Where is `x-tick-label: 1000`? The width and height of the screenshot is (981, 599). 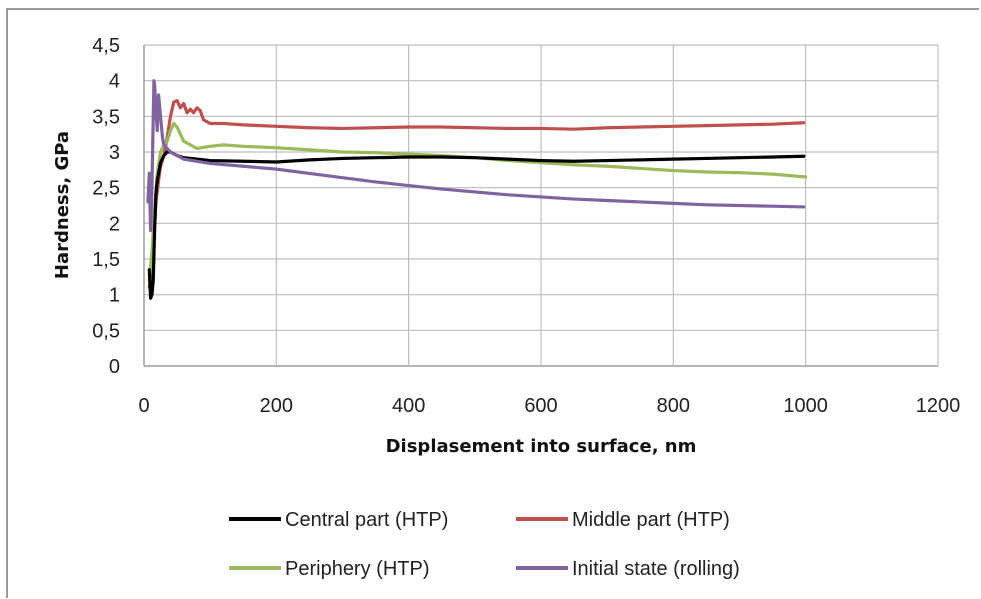 x-tick-label: 1000 is located at coordinates (805, 406).